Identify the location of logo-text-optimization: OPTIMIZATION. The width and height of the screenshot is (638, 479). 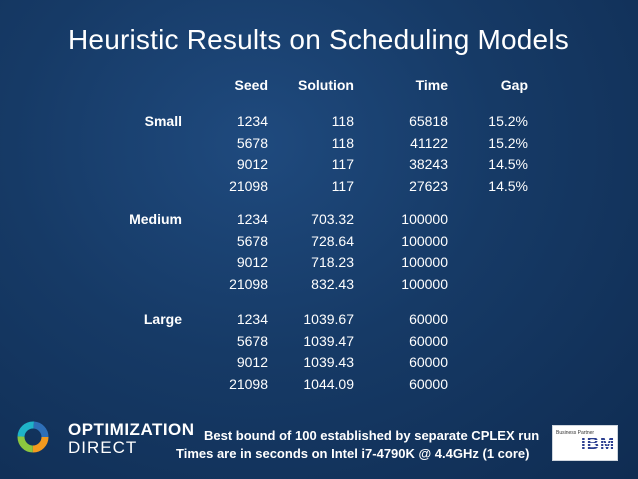
(131, 429).